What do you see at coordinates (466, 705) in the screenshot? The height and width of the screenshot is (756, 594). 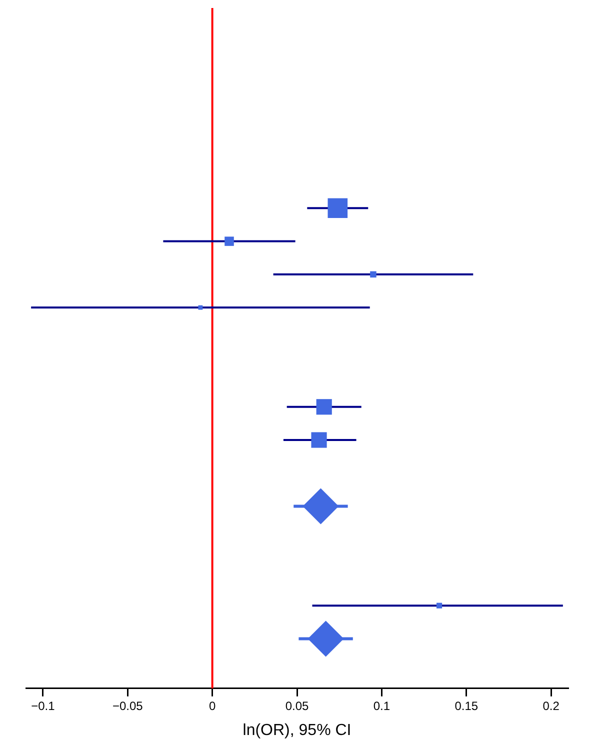 I see `x-tick-label: 0.15` at bounding box center [466, 705].